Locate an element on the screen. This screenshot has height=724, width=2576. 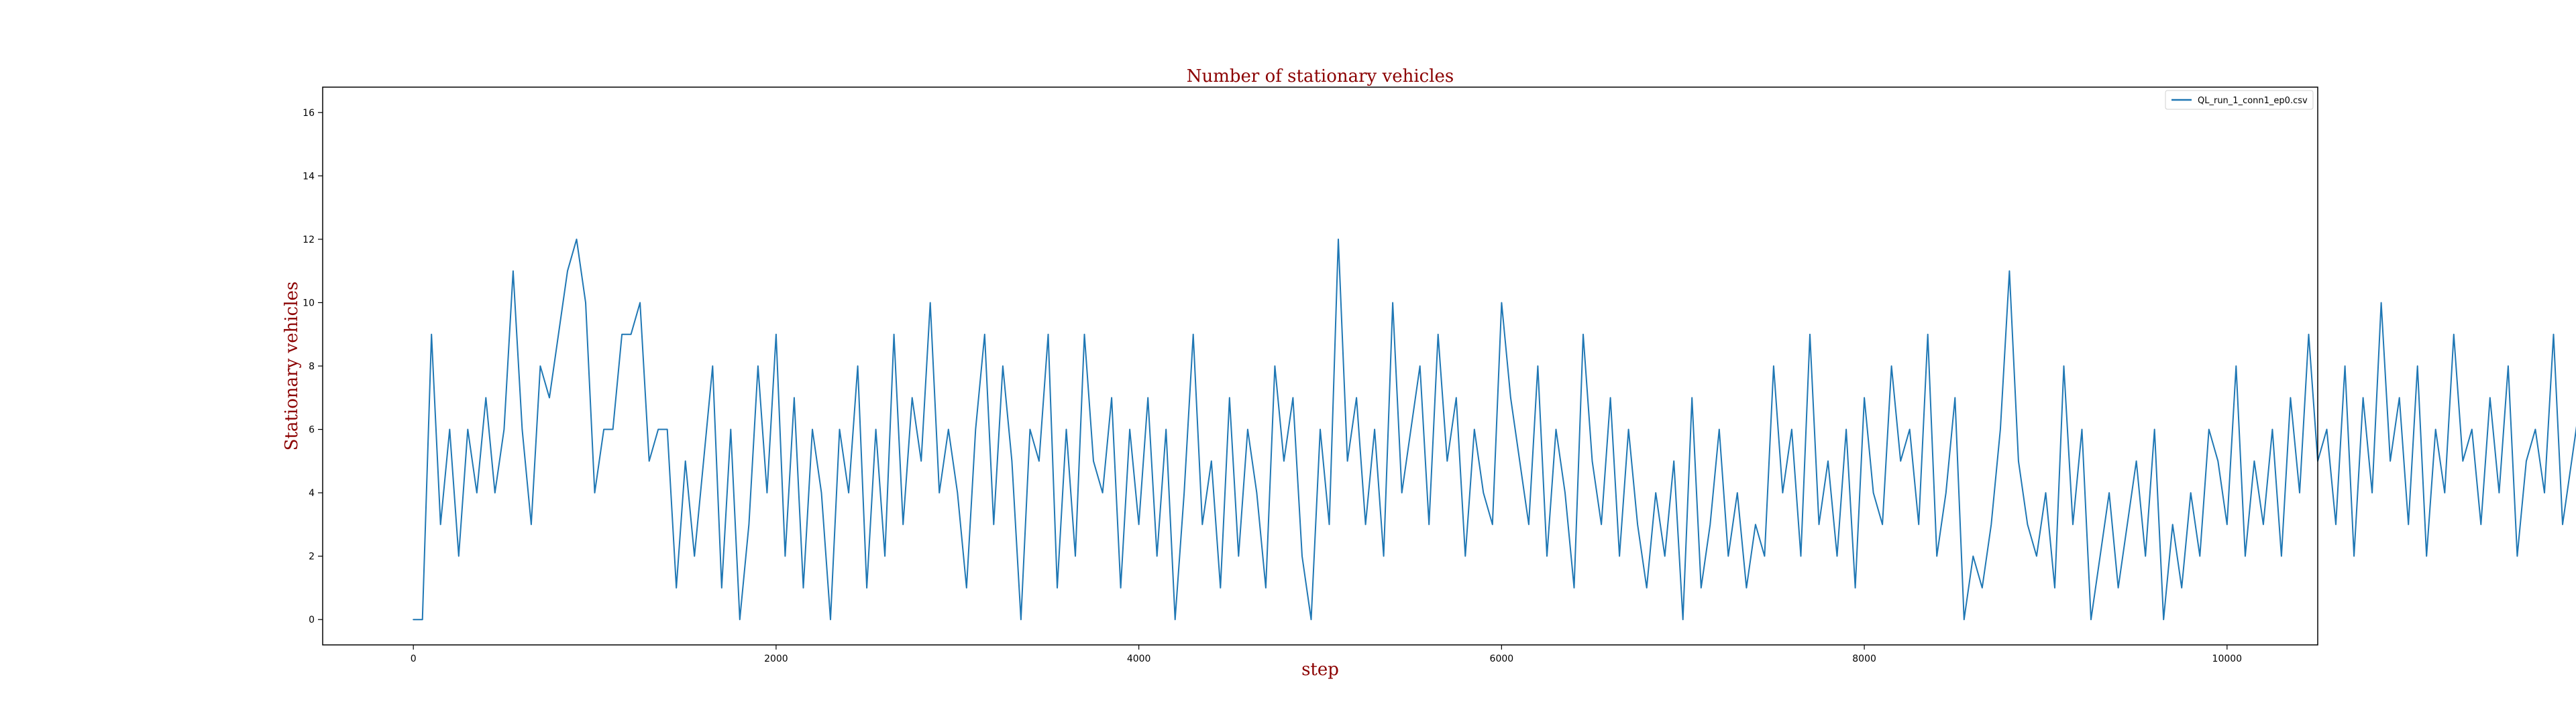
y-tick-label: 16 is located at coordinates (309, 113).